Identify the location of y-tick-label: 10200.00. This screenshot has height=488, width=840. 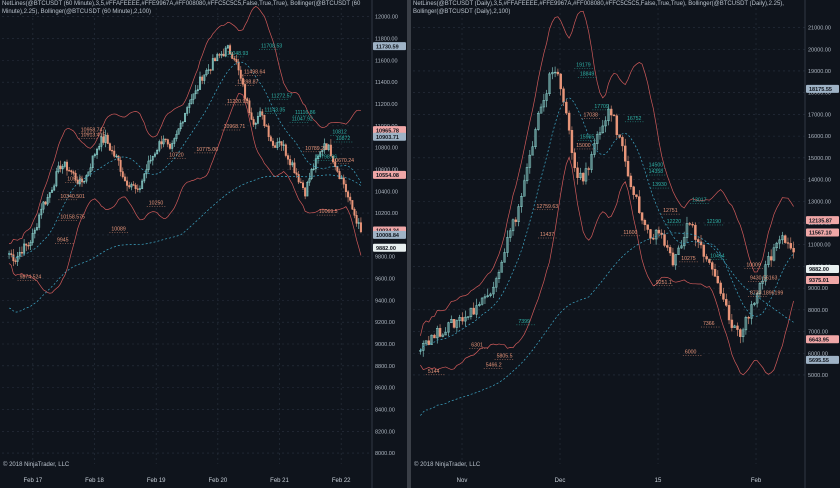
(386, 214).